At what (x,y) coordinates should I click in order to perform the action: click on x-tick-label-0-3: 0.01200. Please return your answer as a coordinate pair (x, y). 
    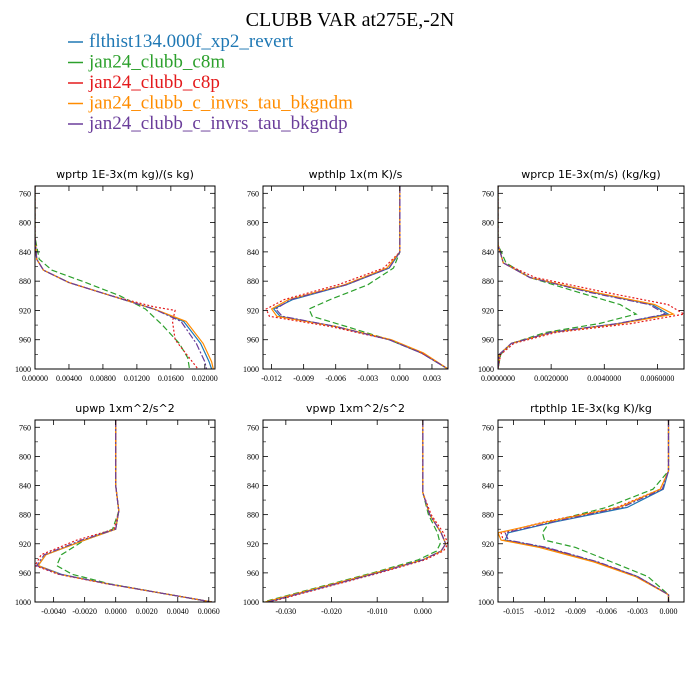
    Looking at the image, I should click on (137, 378).